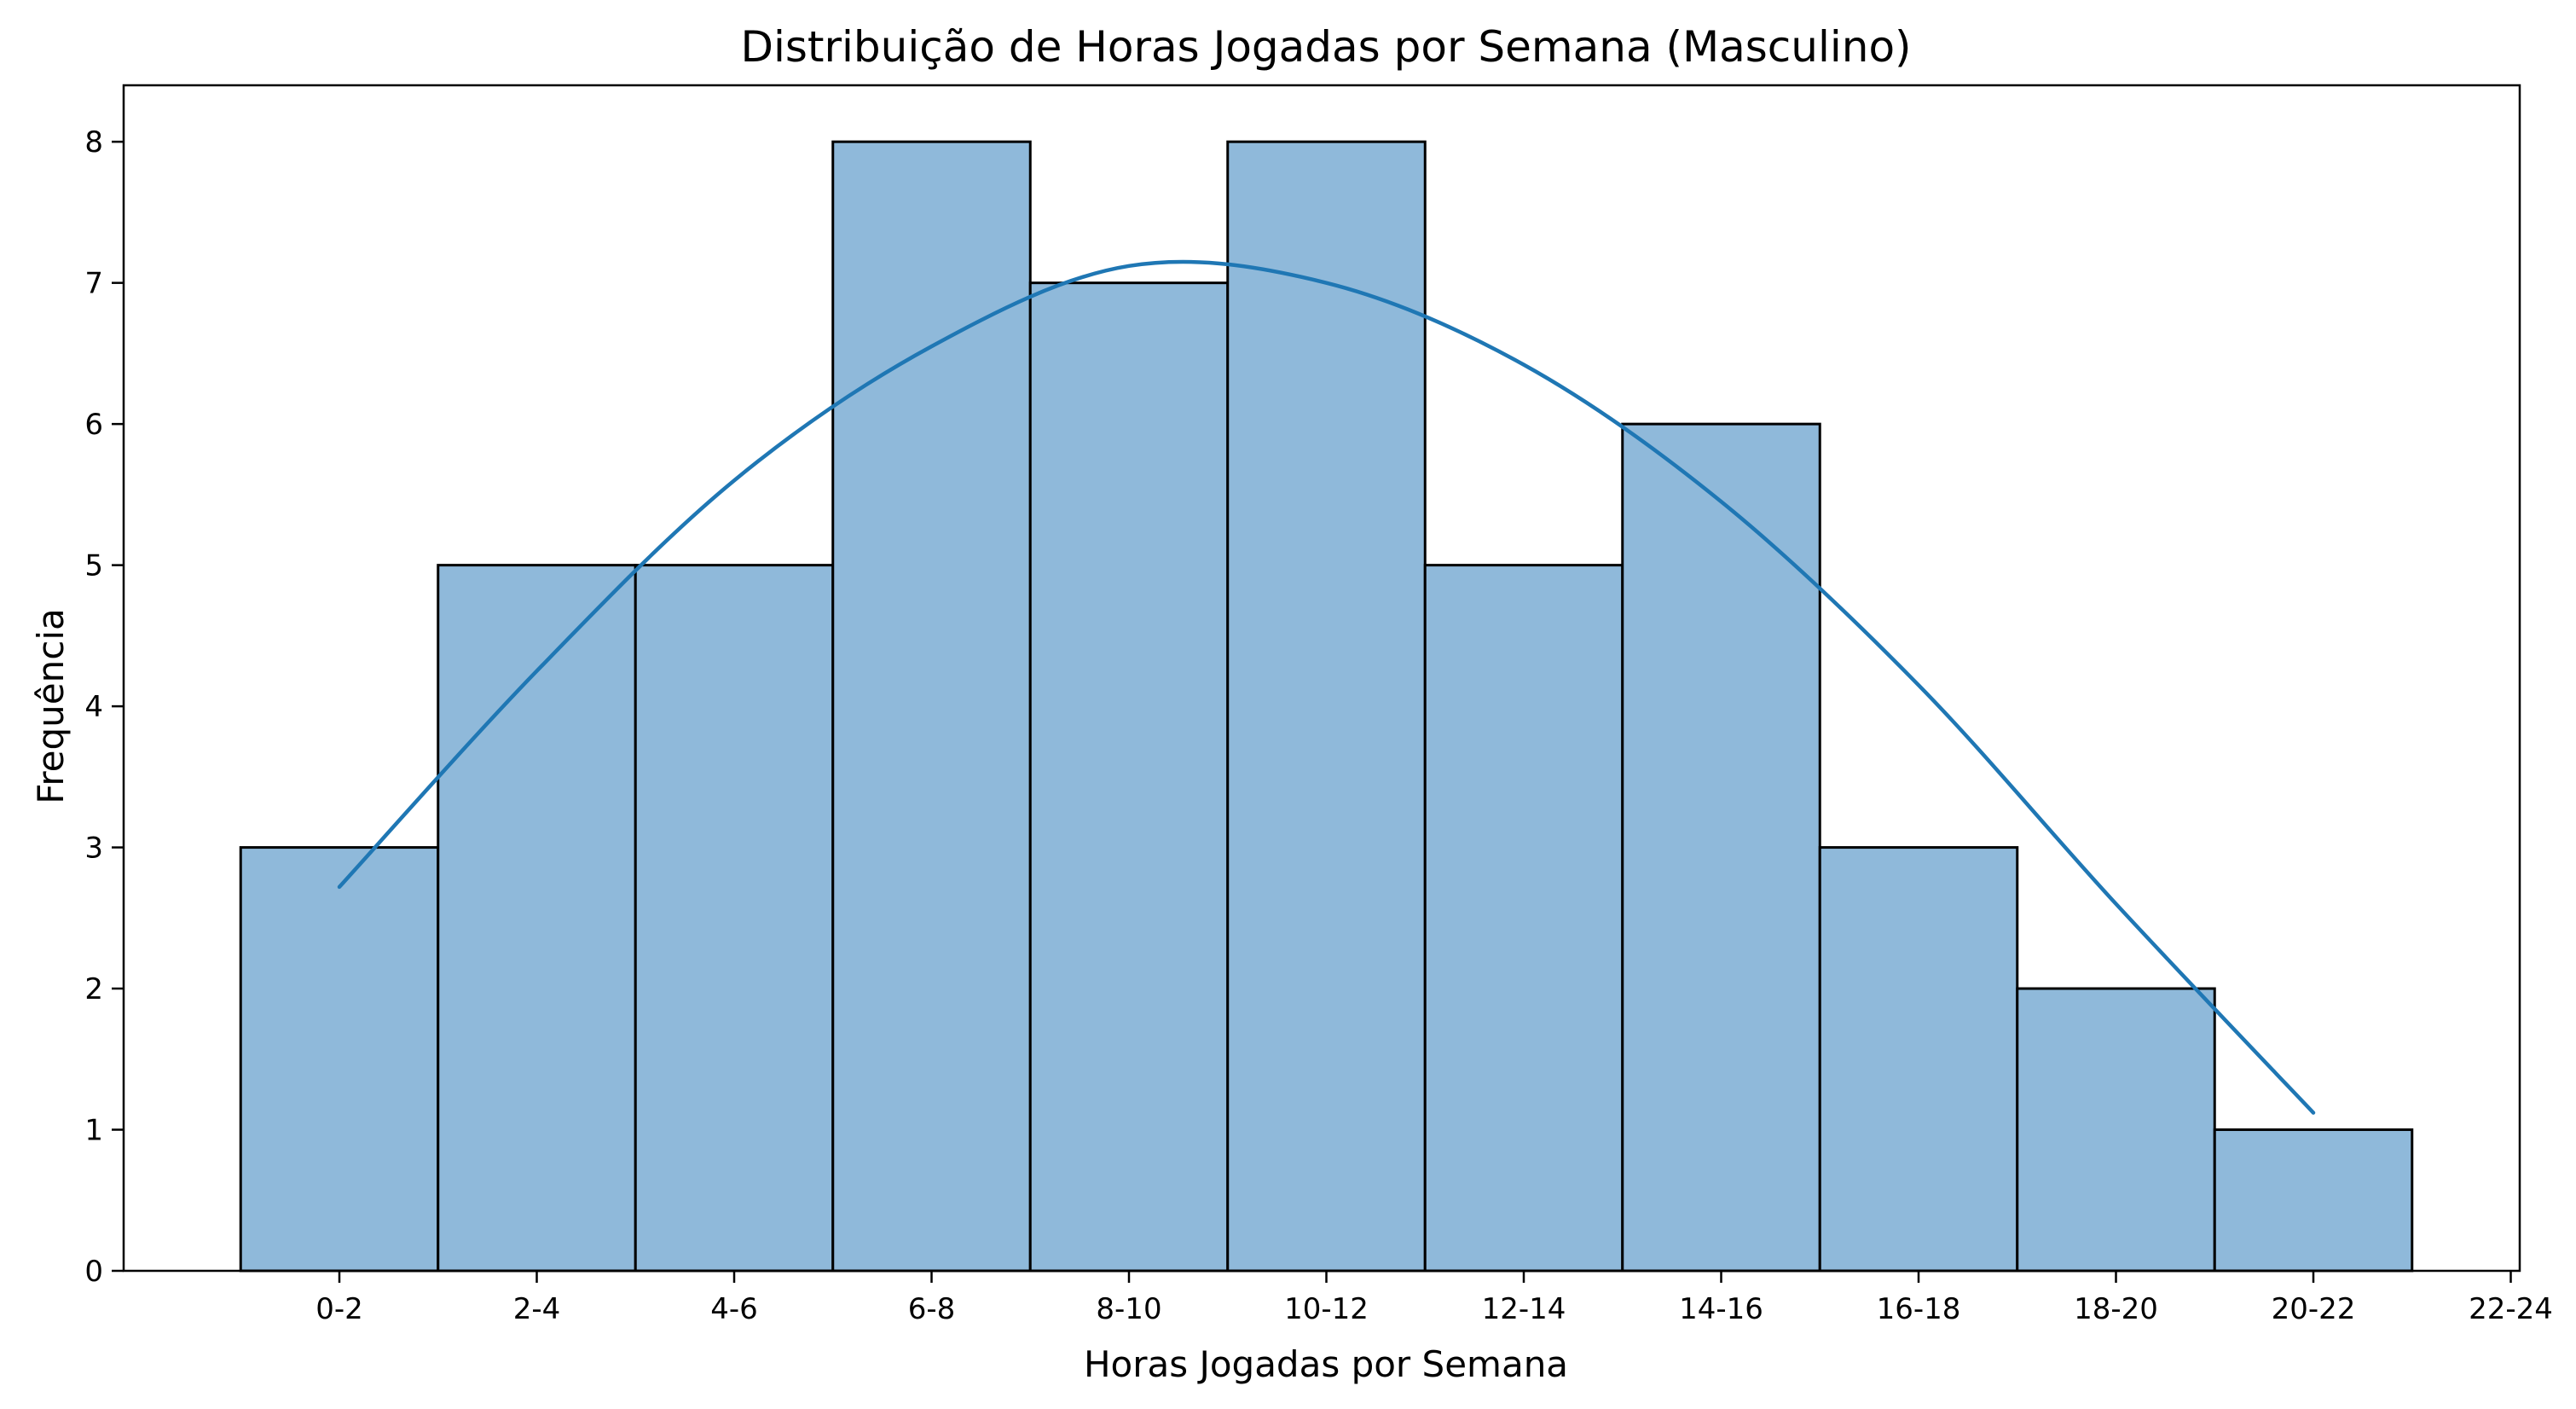  What do you see at coordinates (2314, 1309) in the screenshot?
I see `x-tick-label: 20-22` at bounding box center [2314, 1309].